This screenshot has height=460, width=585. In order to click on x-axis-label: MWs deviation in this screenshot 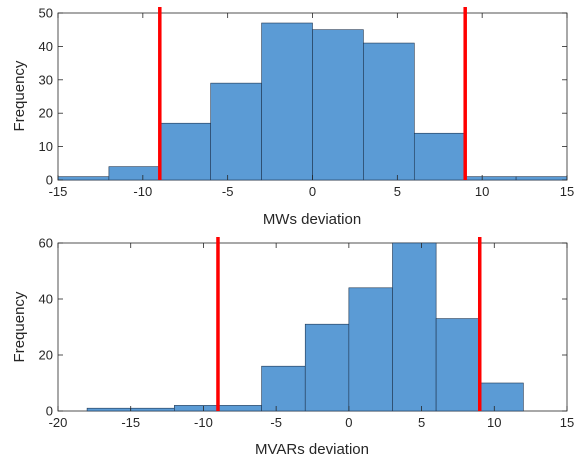, I will do `click(312, 219)`.